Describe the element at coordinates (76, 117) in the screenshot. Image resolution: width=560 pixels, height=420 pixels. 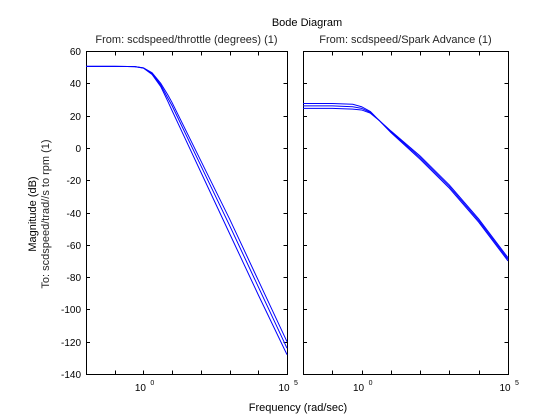
I see `y-tick-label: 20` at that location.